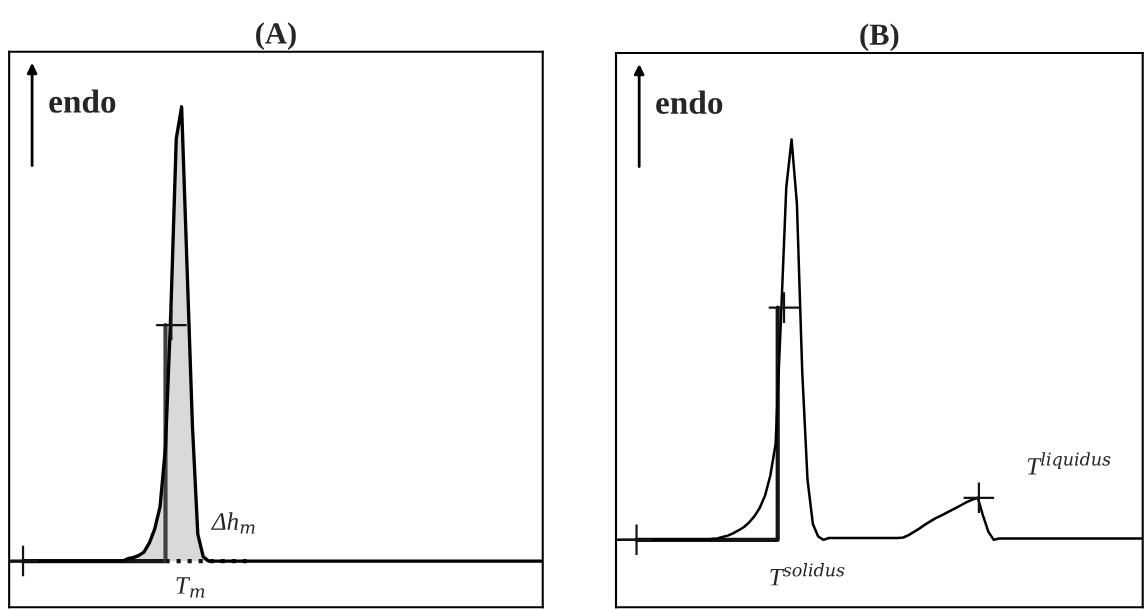  Describe the element at coordinates (190, 587) in the screenshot. I see `annotation: T$_{m}$` at that location.